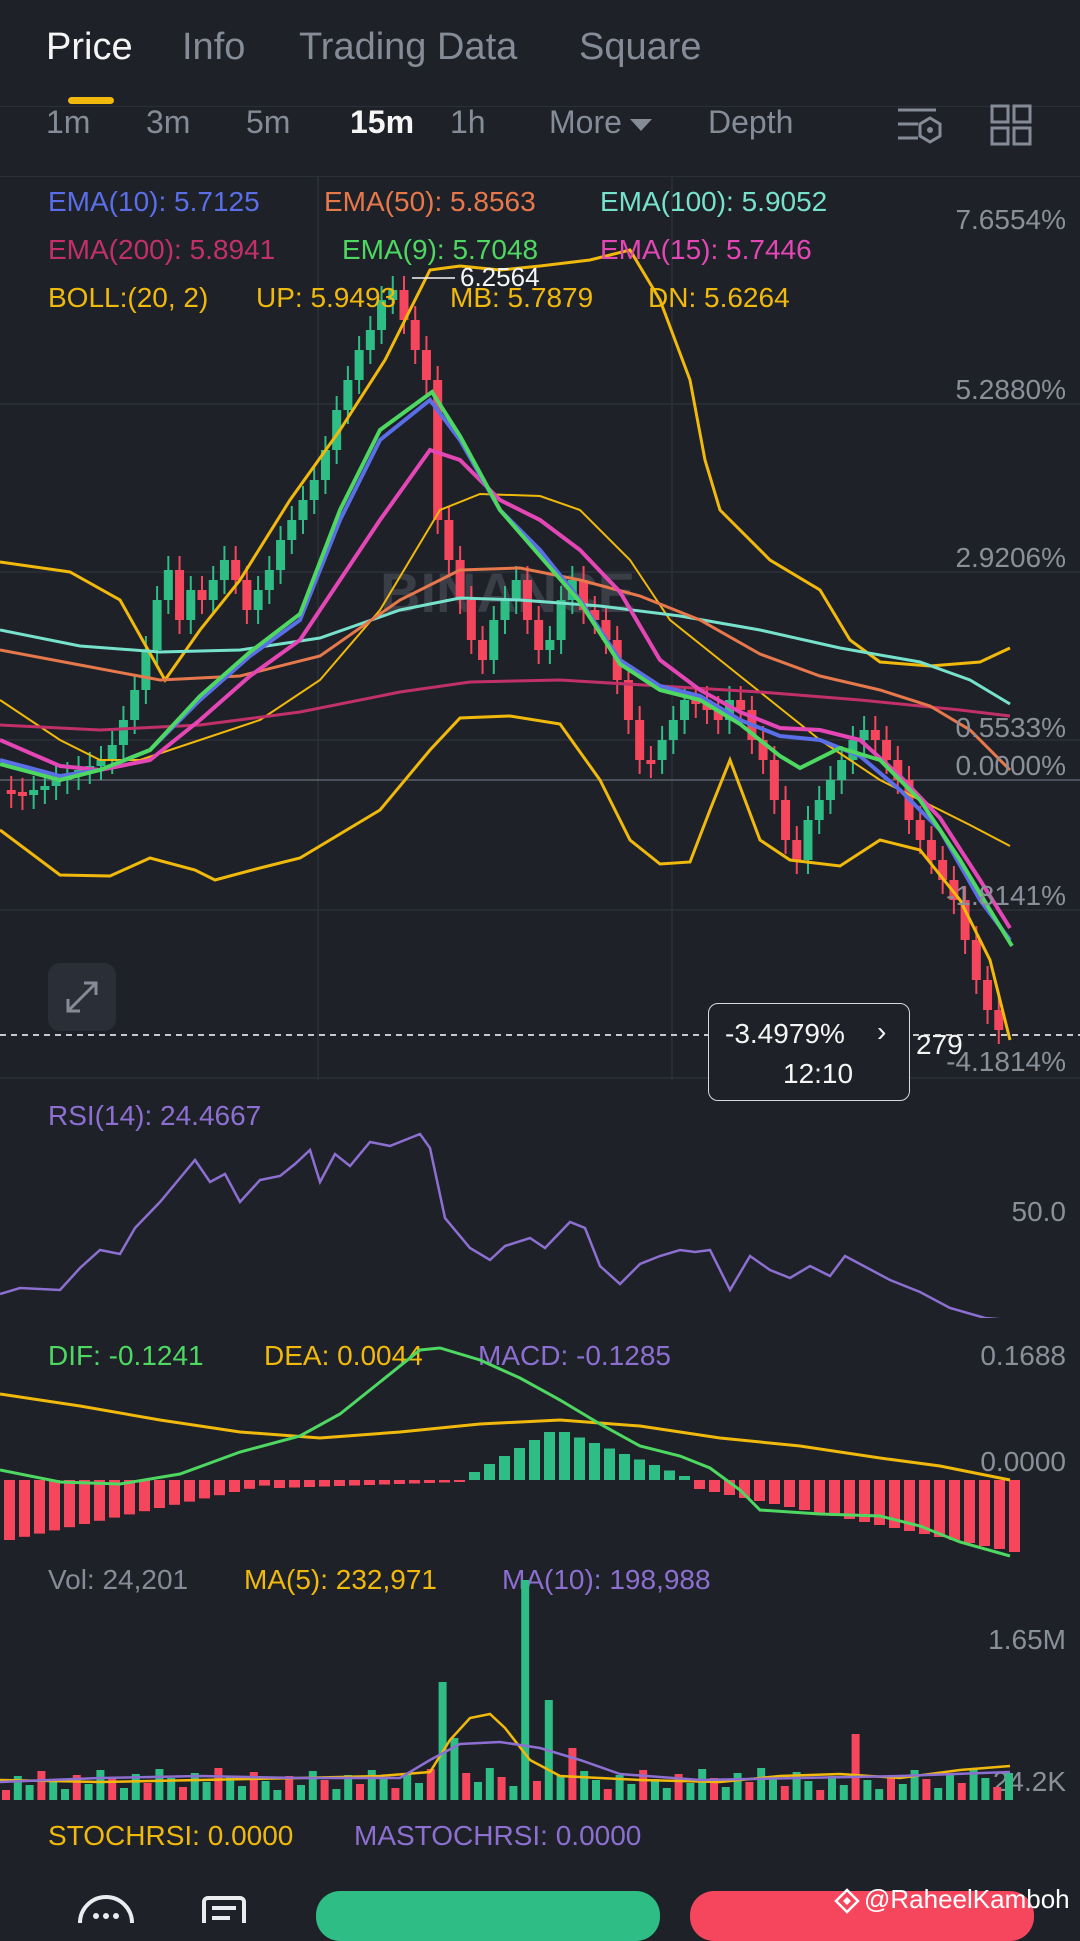 The width and height of the screenshot is (1080, 1941). I want to click on tooltip-percent: -3.4979%, so click(785, 1033).